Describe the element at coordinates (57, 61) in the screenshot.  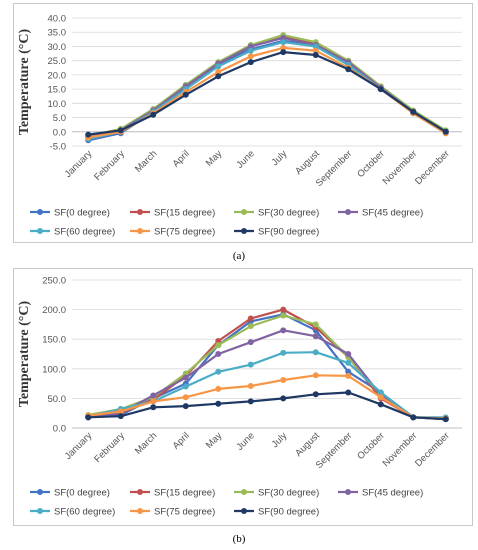
I see `y-tick-label: 25.0` at that location.